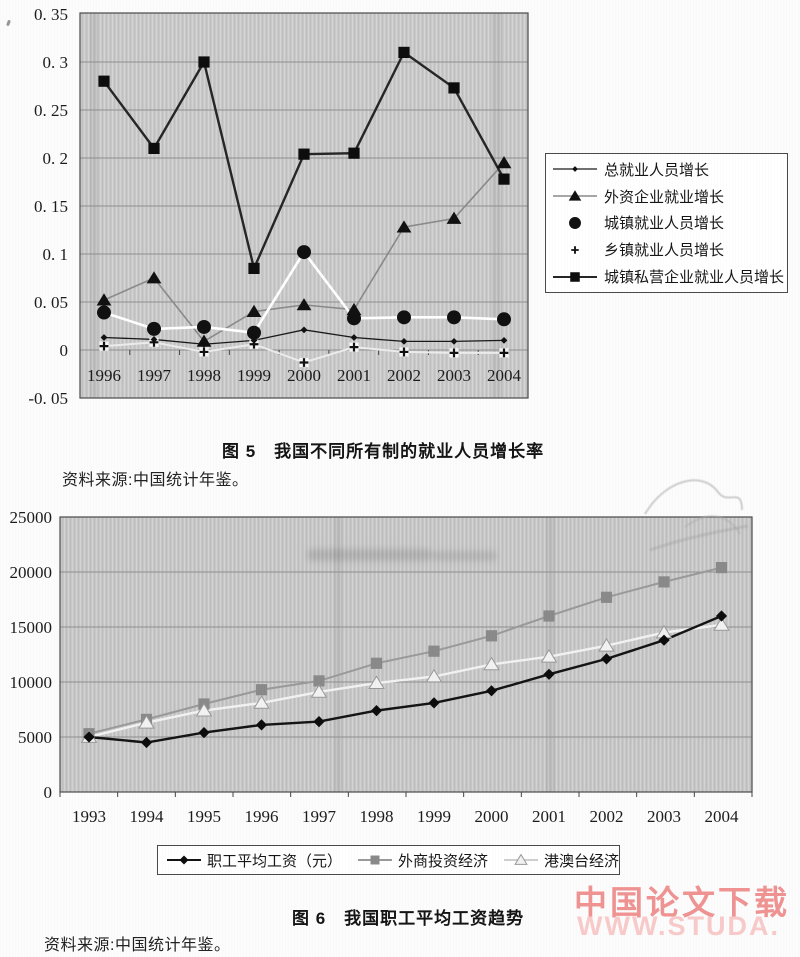 The width and height of the screenshot is (800, 957). What do you see at coordinates (51, 110) in the screenshot?
I see `y-tick-label: 0. 25` at bounding box center [51, 110].